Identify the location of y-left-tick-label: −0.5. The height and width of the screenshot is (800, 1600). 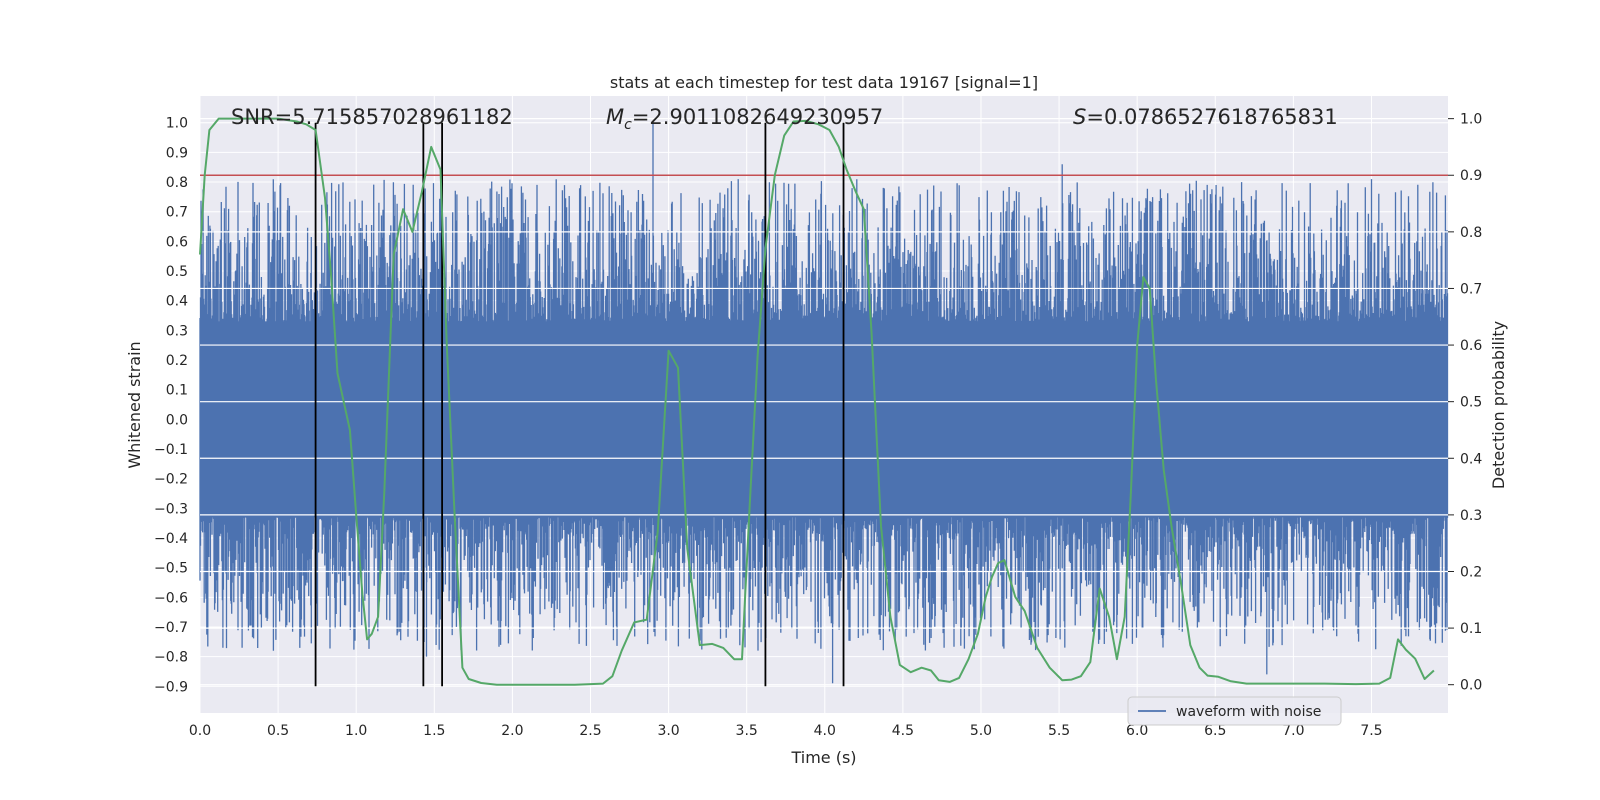
(171, 569).